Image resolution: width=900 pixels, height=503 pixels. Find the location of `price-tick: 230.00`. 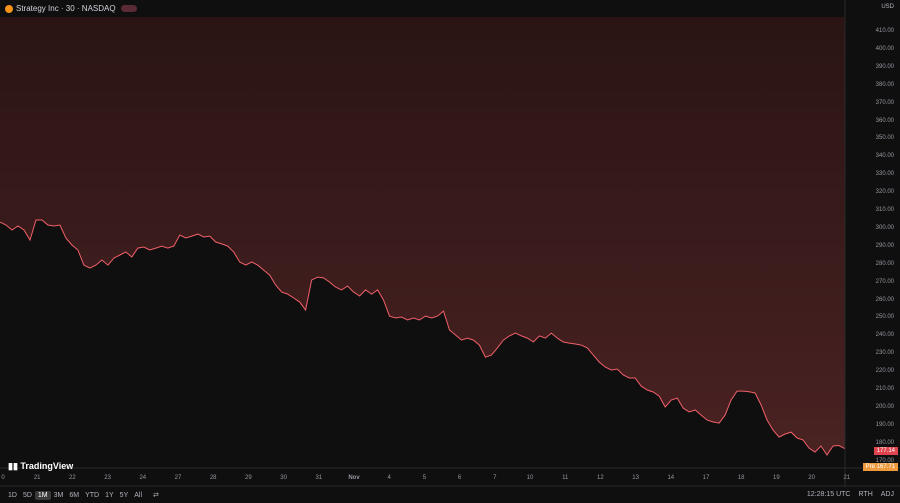

price-tick: 230.00 is located at coordinates (884, 353).